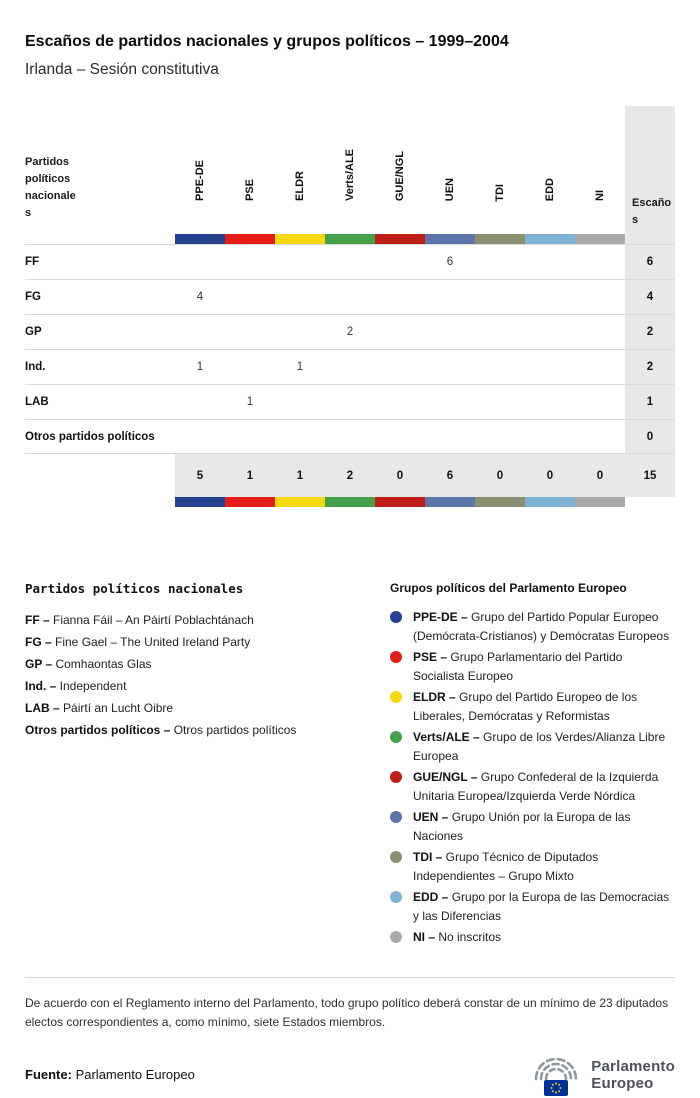 The image size is (700, 1098). Describe the element at coordinates (300, 476) in the screenshot. I see `column-total-cell: 1` at that location.